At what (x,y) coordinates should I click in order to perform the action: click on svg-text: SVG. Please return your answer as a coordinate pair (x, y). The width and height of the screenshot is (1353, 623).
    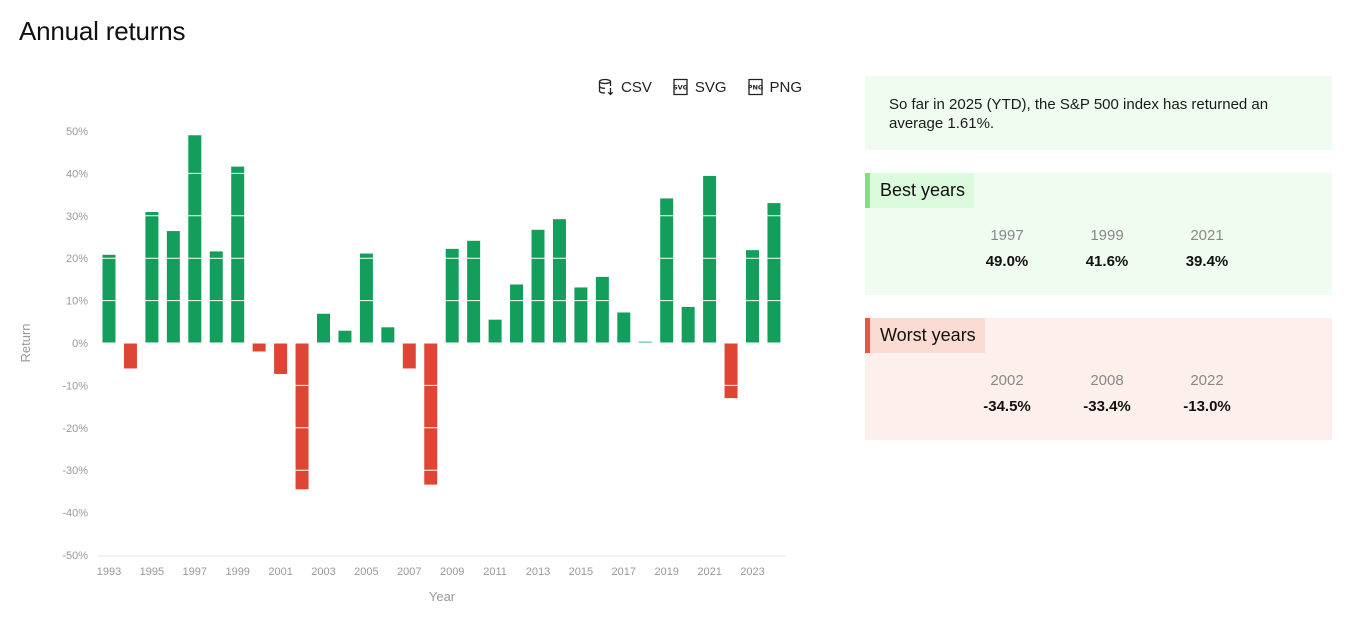
    Looking at the image, I should click on (680, 88).